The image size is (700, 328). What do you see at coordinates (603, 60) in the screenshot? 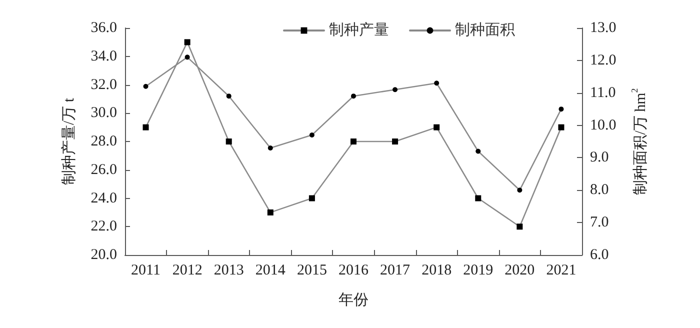
I see `y2-tick-label: 12.0` at bounding box center [603, 60].